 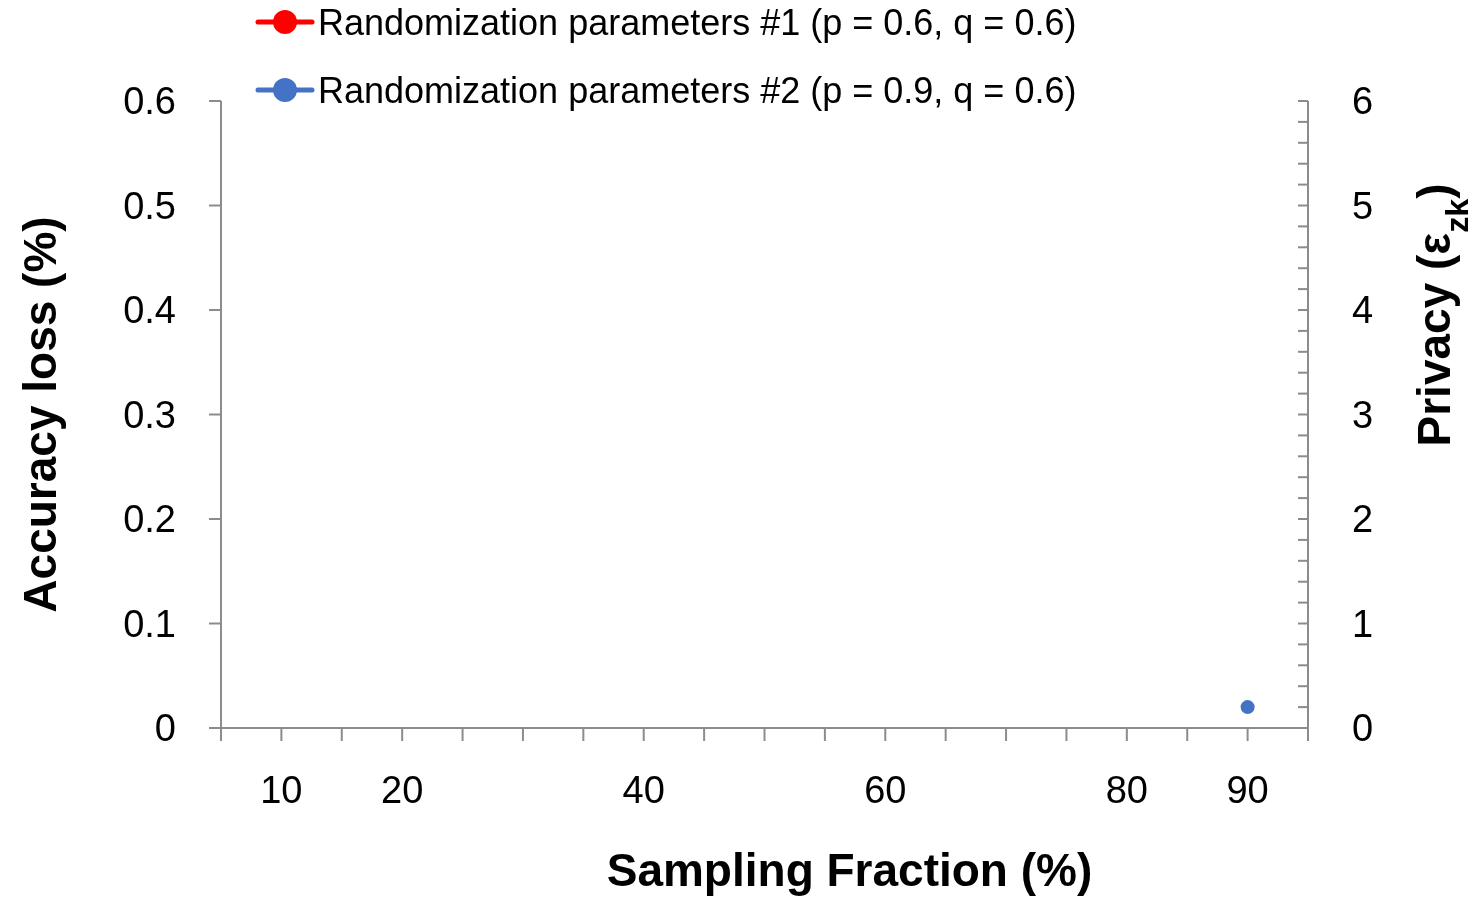 I want to click on y2-tick-label: 6, so click(x=1363, y=101).